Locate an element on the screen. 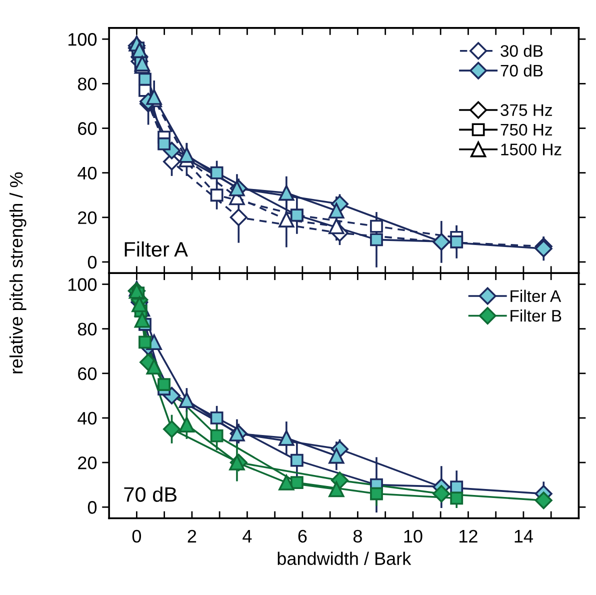 Image resolution: width=596 pixels, height=595 pixels. annotation: 1500 Hz is located at coordinates (531, 150).